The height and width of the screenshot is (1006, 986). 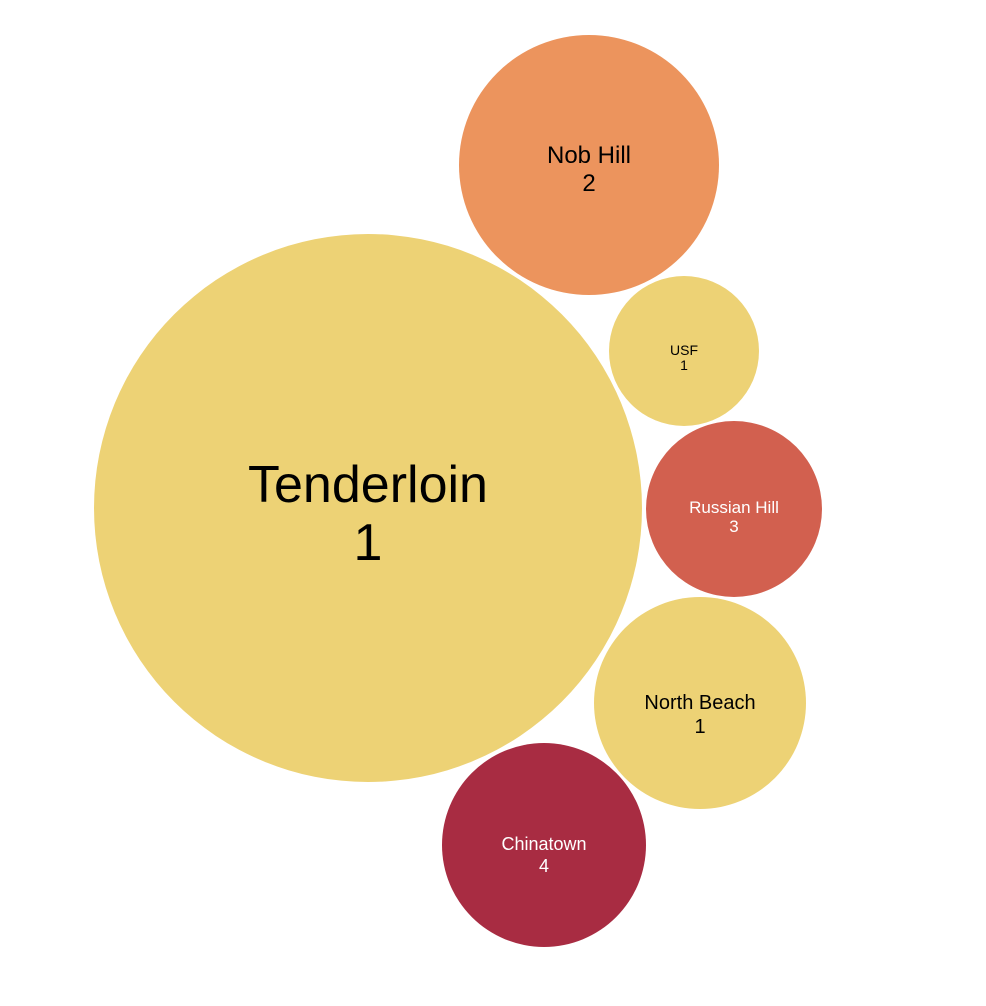 I want to click on bubble-value-russian-hill: 3, so click(x=733, y=526).